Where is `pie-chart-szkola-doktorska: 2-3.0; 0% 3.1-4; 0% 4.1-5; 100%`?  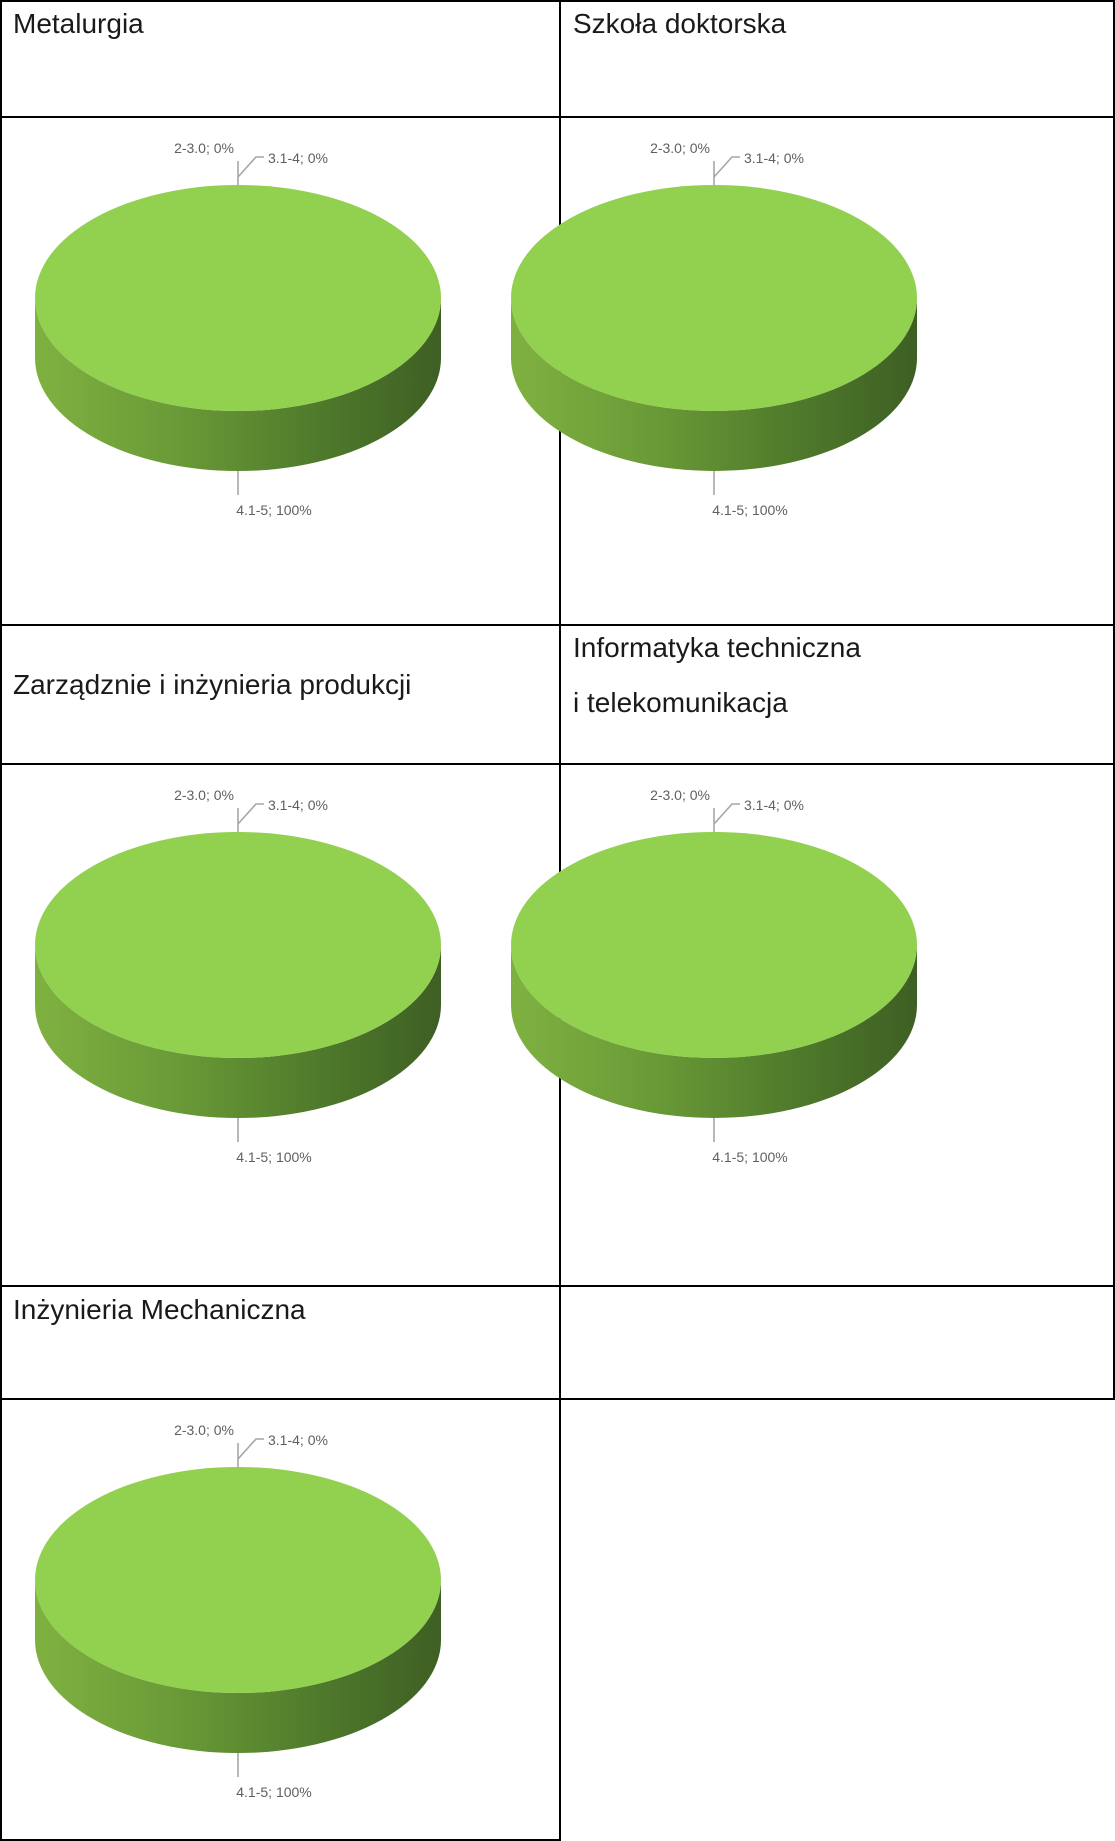
pie-chart-szkola-doktorska: 2-3.0; 0% 3.1-4; 0% 4.1-5; 100% is located at coordinates (714, 329).